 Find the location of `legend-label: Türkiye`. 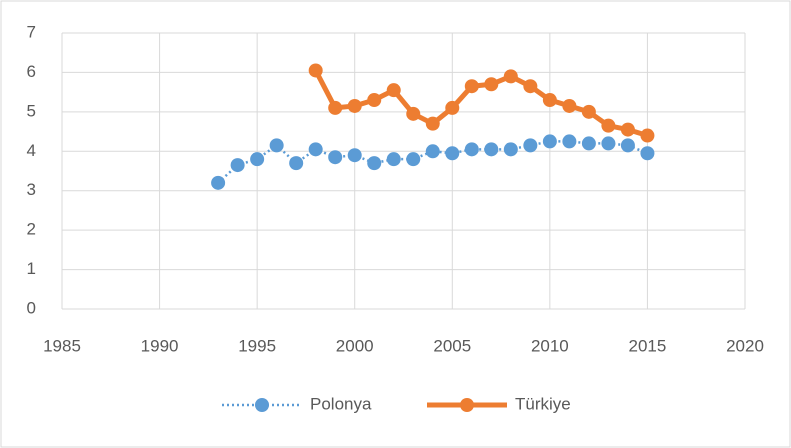

legend-label: Türkiye is located at coordinates (543, 403).